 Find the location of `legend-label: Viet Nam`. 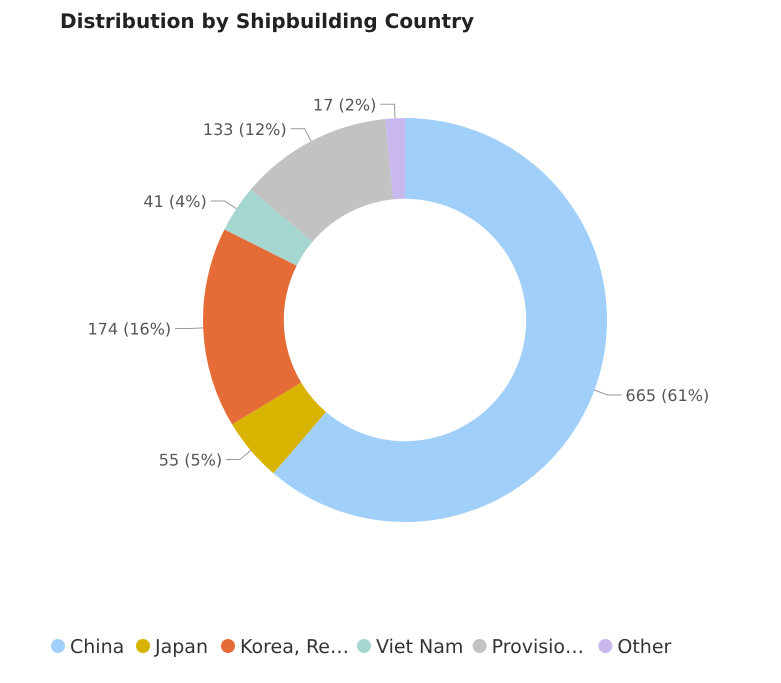

legend-label: Viet Nam is located at coordinates (420, 647).